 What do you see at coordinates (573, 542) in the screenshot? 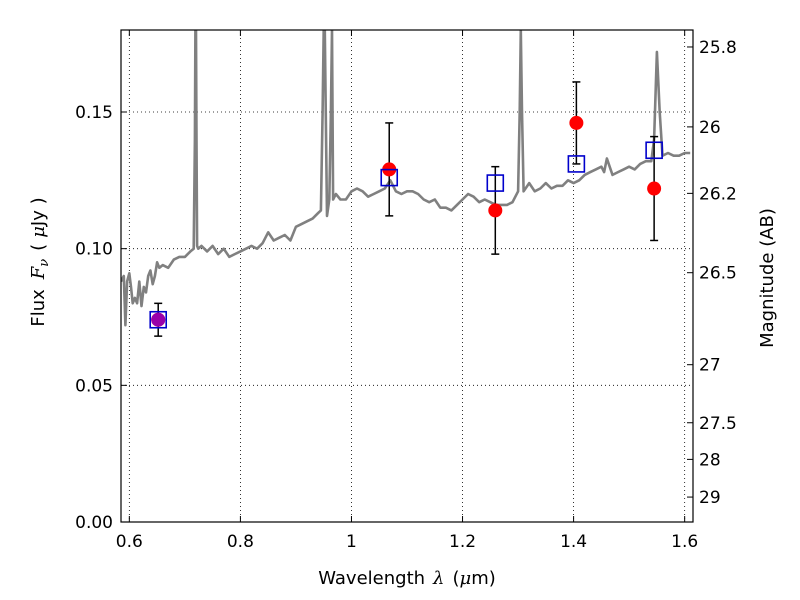
I see `x-tick-label: 1.4` at bounding box center [573, 542].